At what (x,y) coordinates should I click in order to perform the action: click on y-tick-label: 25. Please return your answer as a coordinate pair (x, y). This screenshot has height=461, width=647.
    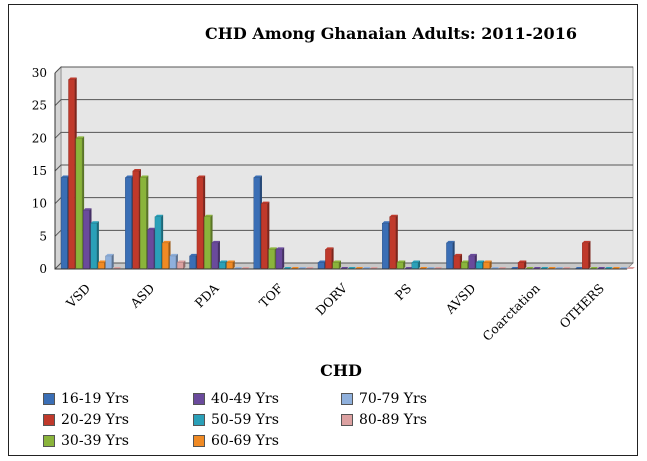
    Looking at the image, I should click on (39, 106).